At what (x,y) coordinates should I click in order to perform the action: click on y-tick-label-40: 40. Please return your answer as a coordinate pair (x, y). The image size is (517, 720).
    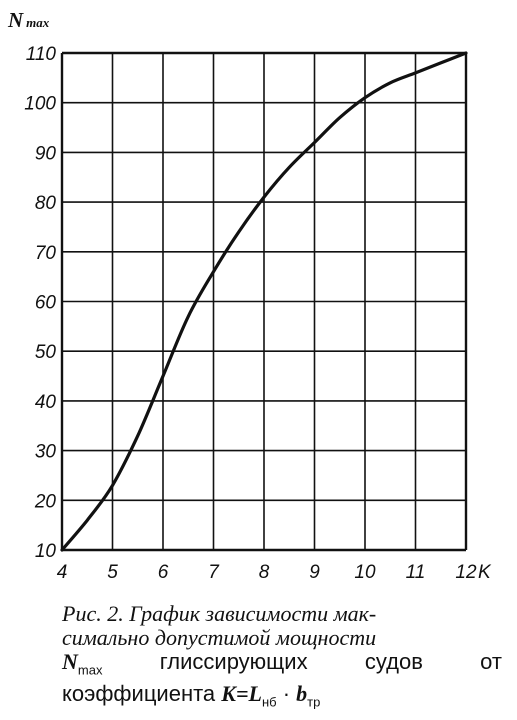
    Looking at the image, I should click on (46, 402).